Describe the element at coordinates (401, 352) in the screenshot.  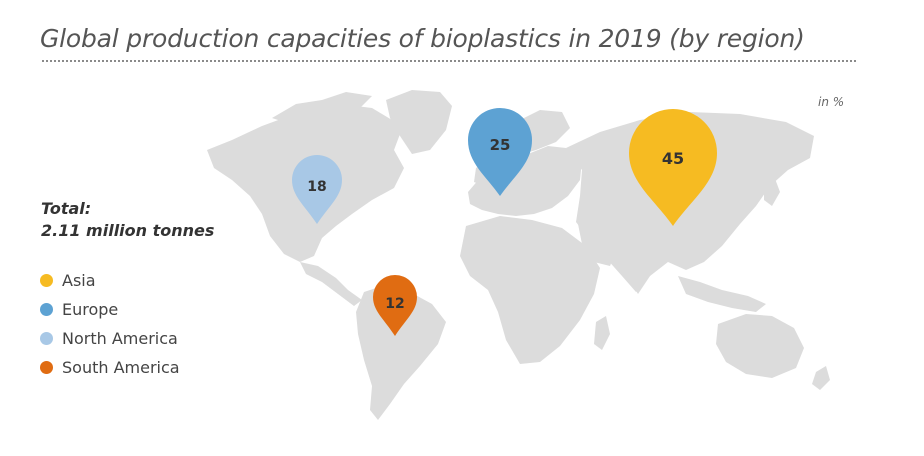
I see `south-america-landmass` at that location.